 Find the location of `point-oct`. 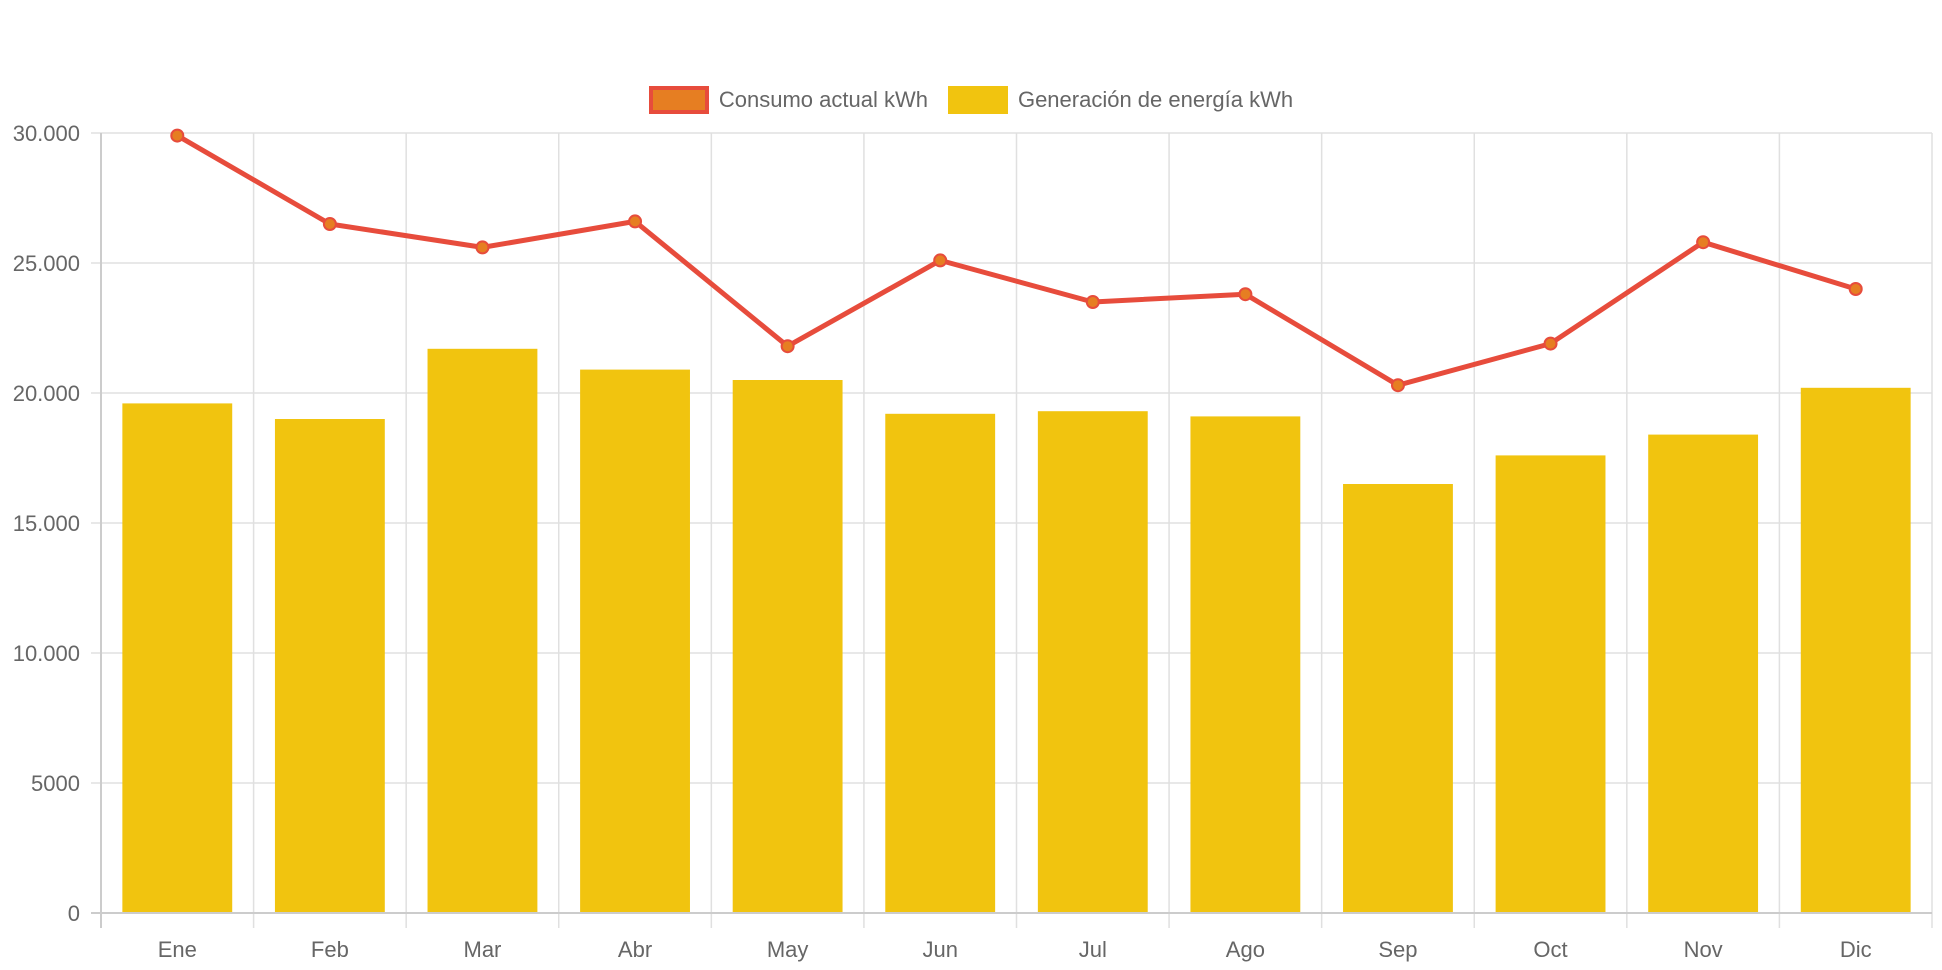

point-oct is located at coordinates (1550, 343).